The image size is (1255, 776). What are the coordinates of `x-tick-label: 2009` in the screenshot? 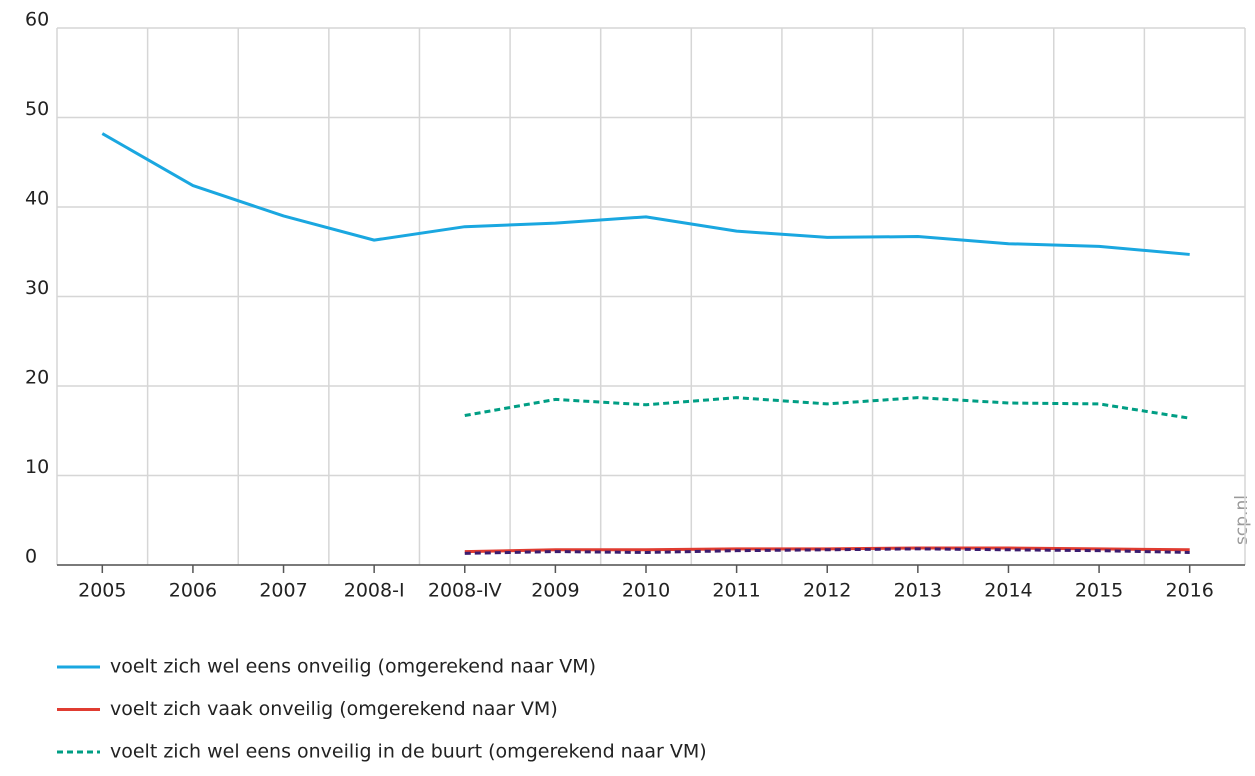 It's located at (555, 591).